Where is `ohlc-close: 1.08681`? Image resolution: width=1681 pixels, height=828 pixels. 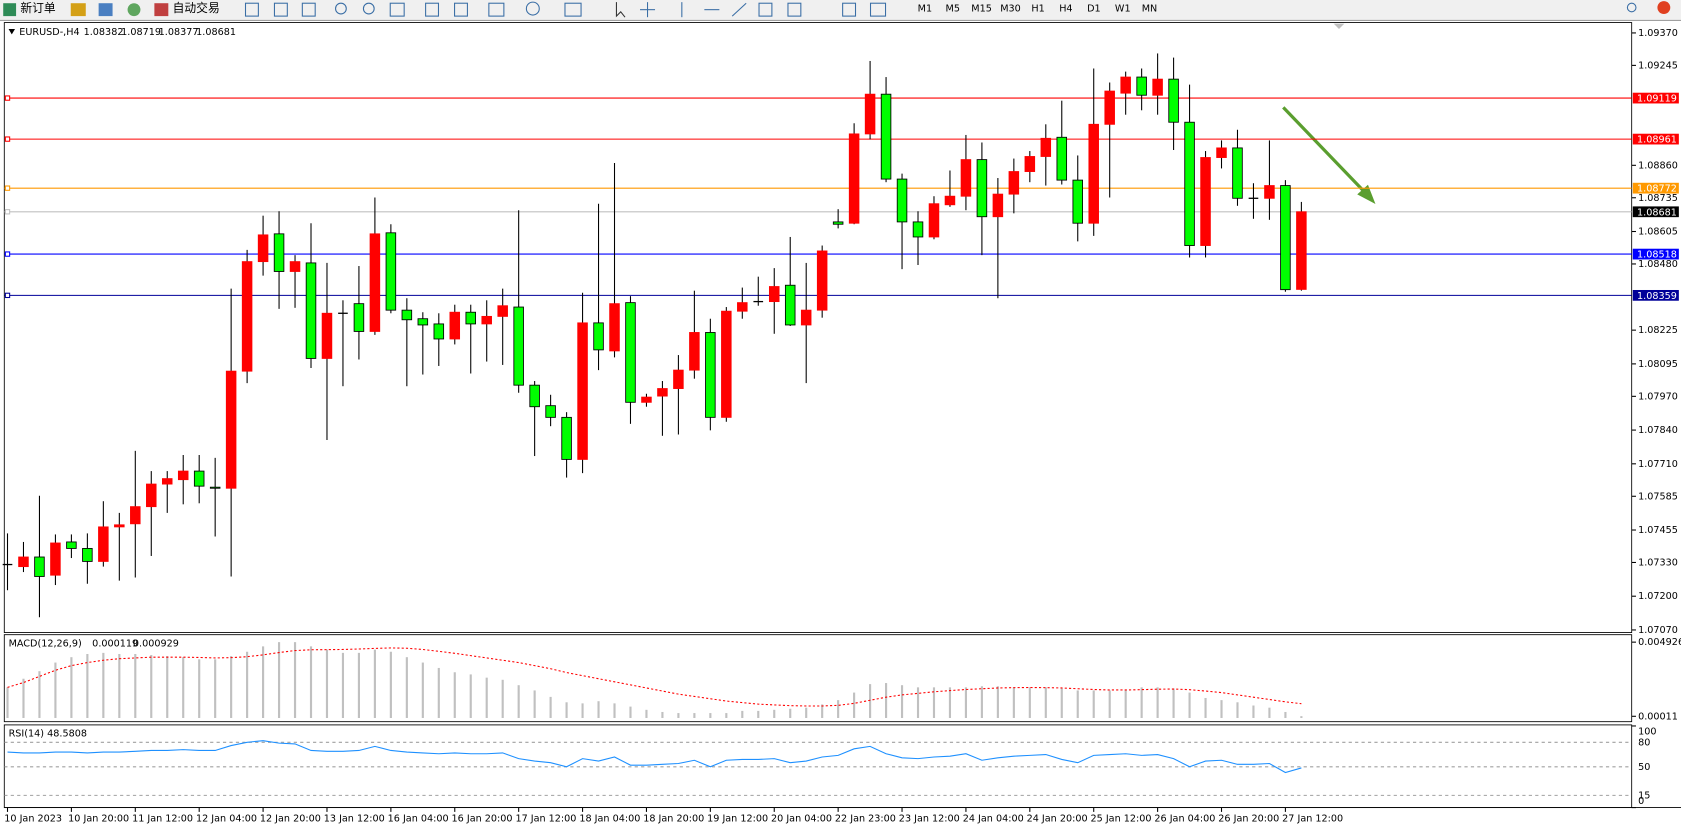 ohlc-close: 1.08681 is located at coordinates (216, 32).